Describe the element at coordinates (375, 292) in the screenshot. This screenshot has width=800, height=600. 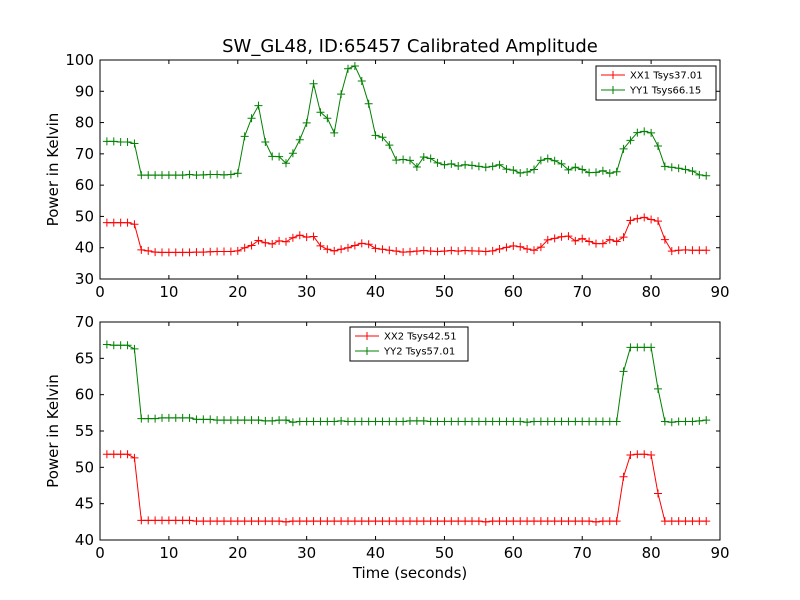
I see `x-tick-label: 40` at that location.